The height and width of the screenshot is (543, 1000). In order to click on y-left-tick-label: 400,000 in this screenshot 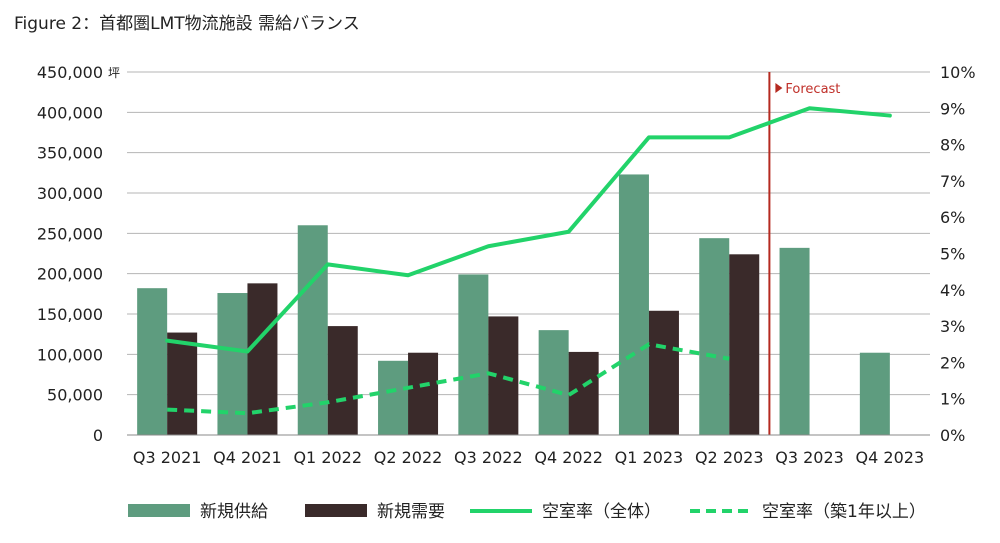, I will do `click(70, 112)`.